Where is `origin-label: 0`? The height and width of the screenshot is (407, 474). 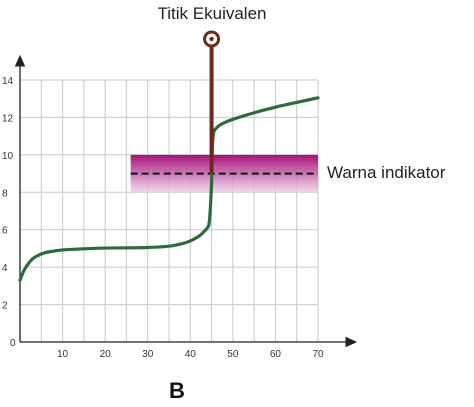 origin-label: 0 is located at coordinates (13, 343).